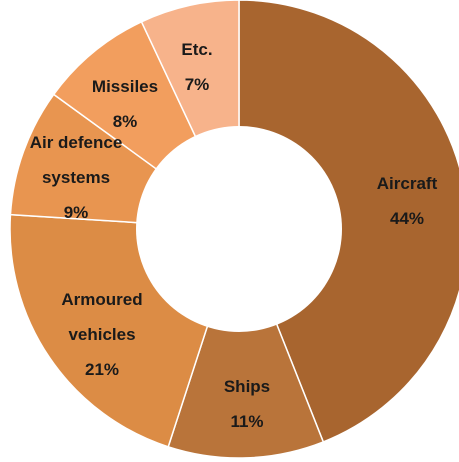  I want to click on slice-label: Armoured vehicles 21%, so click(101, 334).